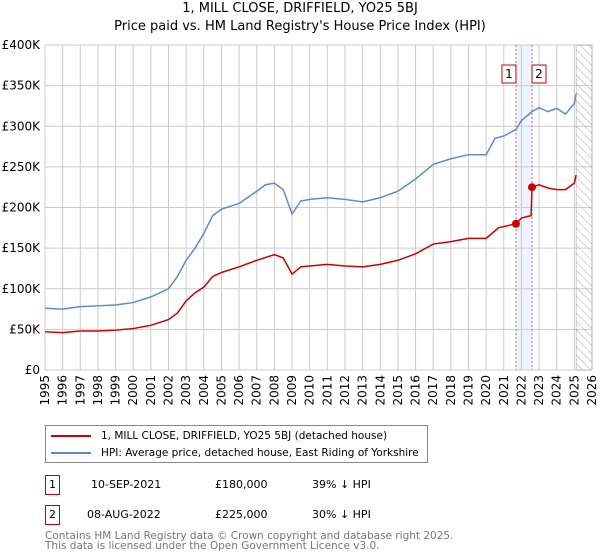  Describe the element at coordinates (345, 390) in the screenshot. I see `x-tick-label: 2012` at that location.